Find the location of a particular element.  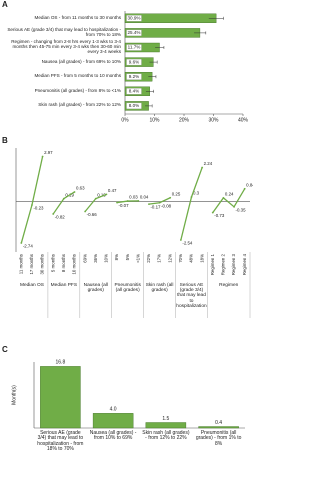

value-label: 0.4 is located at coordinates (218, 423).